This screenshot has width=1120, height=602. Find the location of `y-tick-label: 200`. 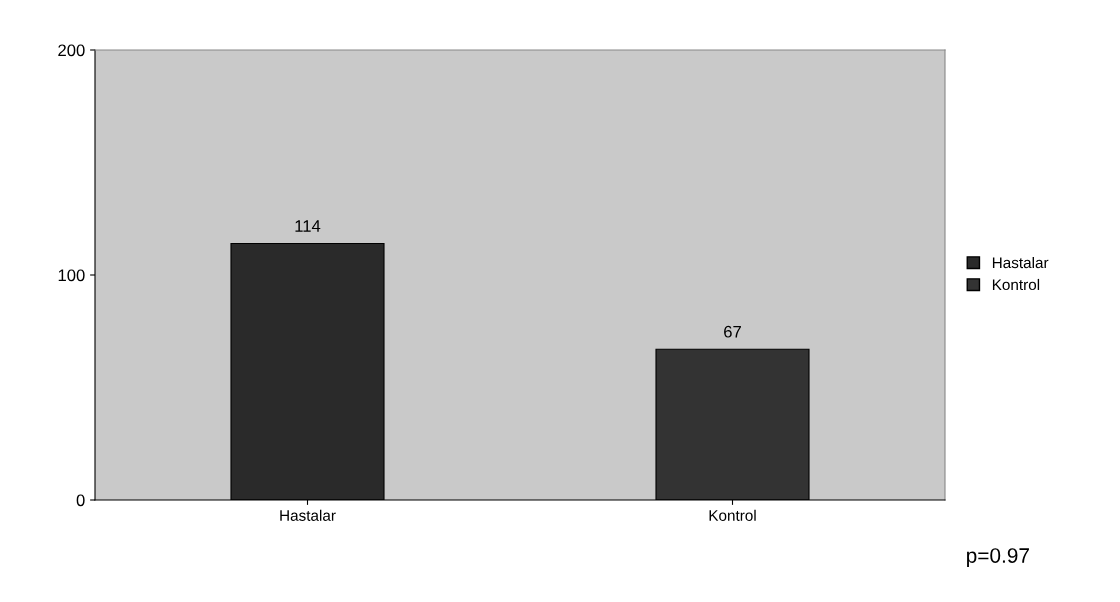

y-tick-label: 200 is located at coordinates (71, 50).